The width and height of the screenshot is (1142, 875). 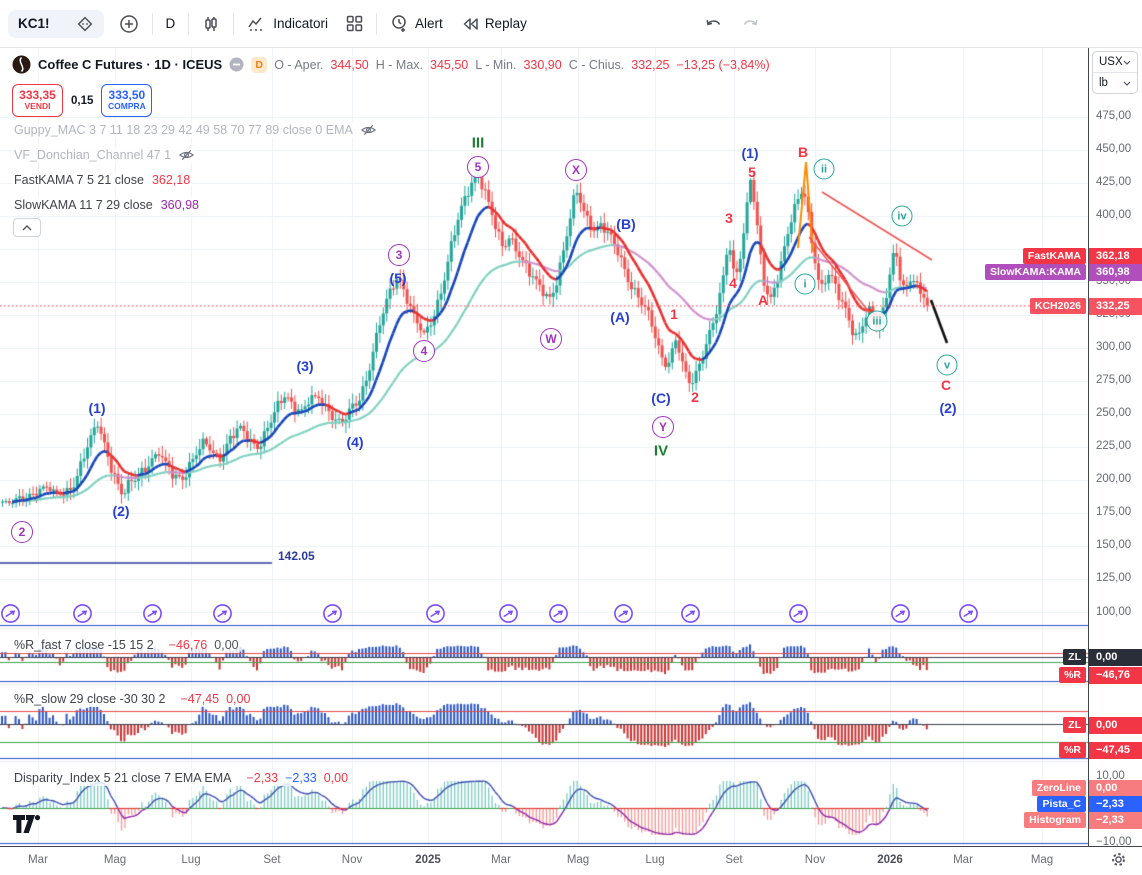 I want to click on timeframe-button: D, so click(x=171, y=24).